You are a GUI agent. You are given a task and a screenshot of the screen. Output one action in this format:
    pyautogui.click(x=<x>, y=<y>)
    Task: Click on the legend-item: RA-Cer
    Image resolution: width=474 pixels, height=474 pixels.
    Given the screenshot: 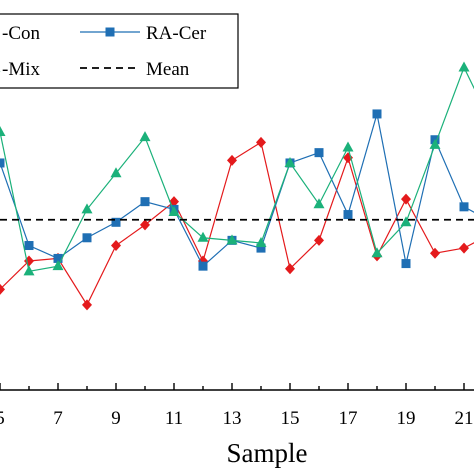 What is the action you would take?
    pyautogui.click(x=143, y=33)
    